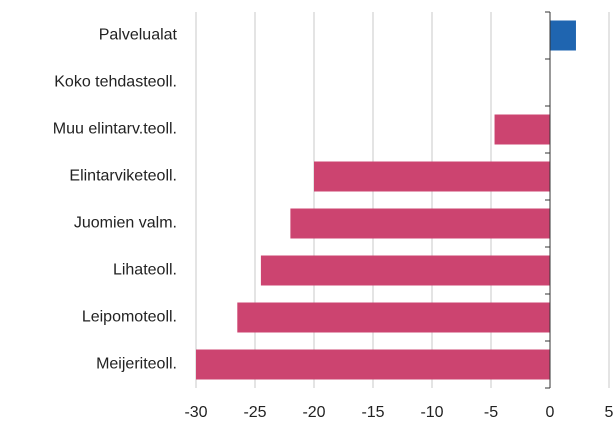 The height and width of the screenshot is (431, 616). I want to click on x-tick-label: -5, so click(491, 412).